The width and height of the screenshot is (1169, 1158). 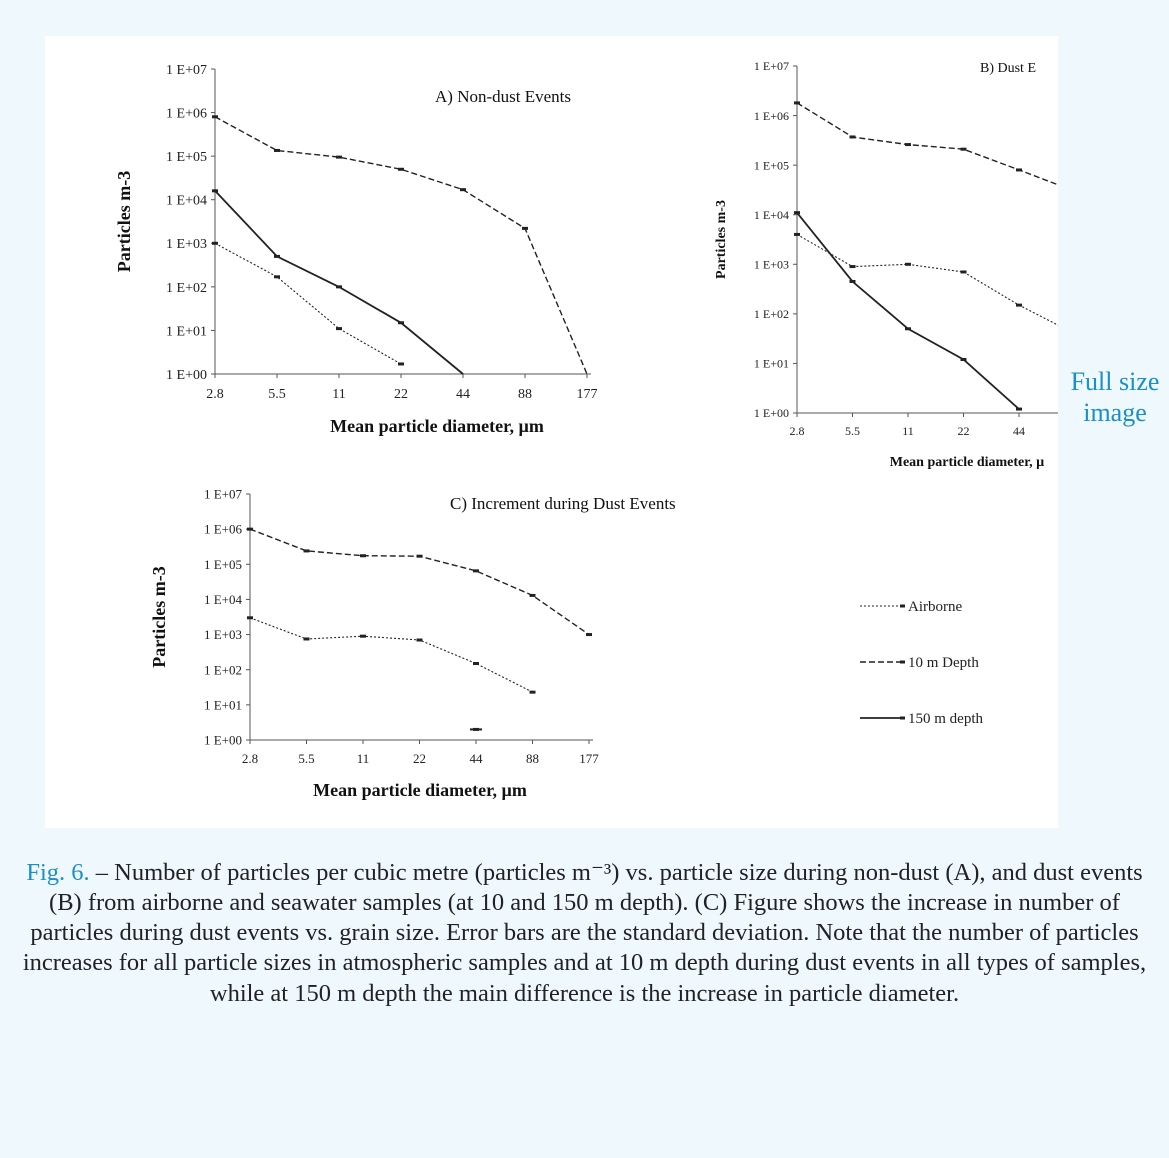 I want to click on legend-label: 10 m Depth, so click(x=943, y=663).